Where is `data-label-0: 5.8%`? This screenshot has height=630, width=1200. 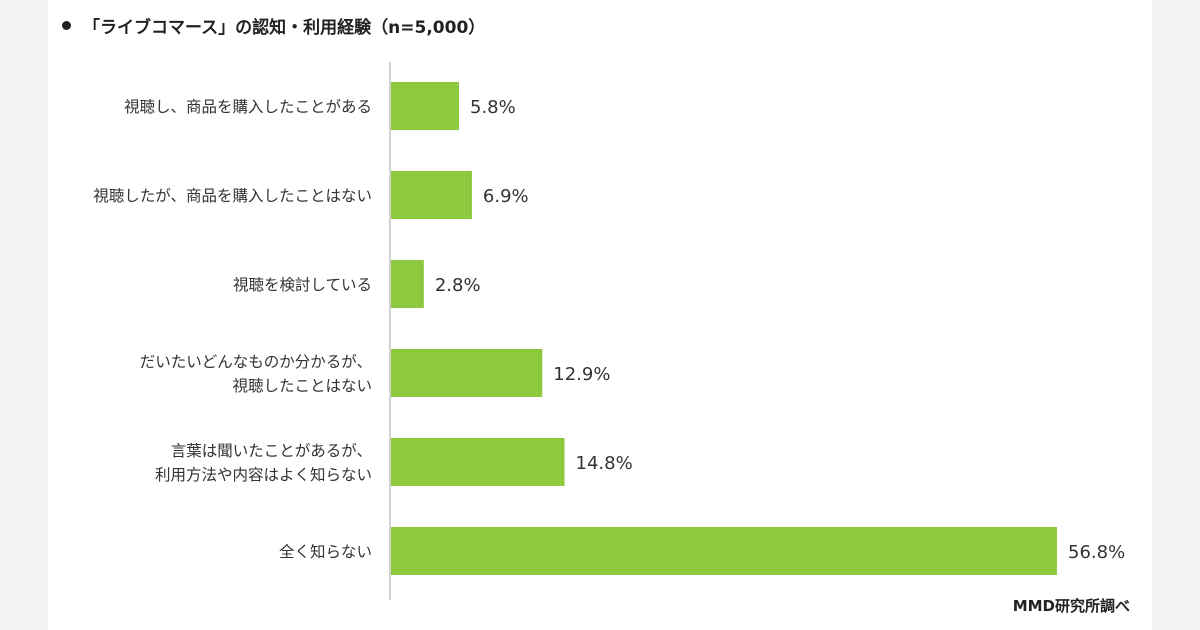
data-label-0: 5.8% is located at coordinates (493, 107).